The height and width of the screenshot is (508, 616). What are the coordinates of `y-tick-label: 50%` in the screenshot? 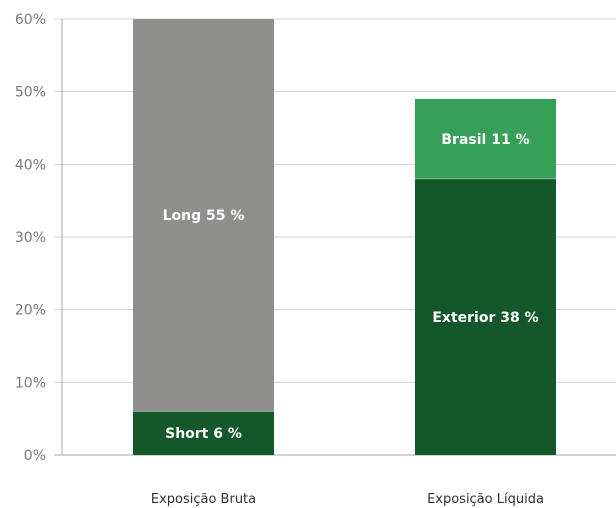 It's located at (30, 93).